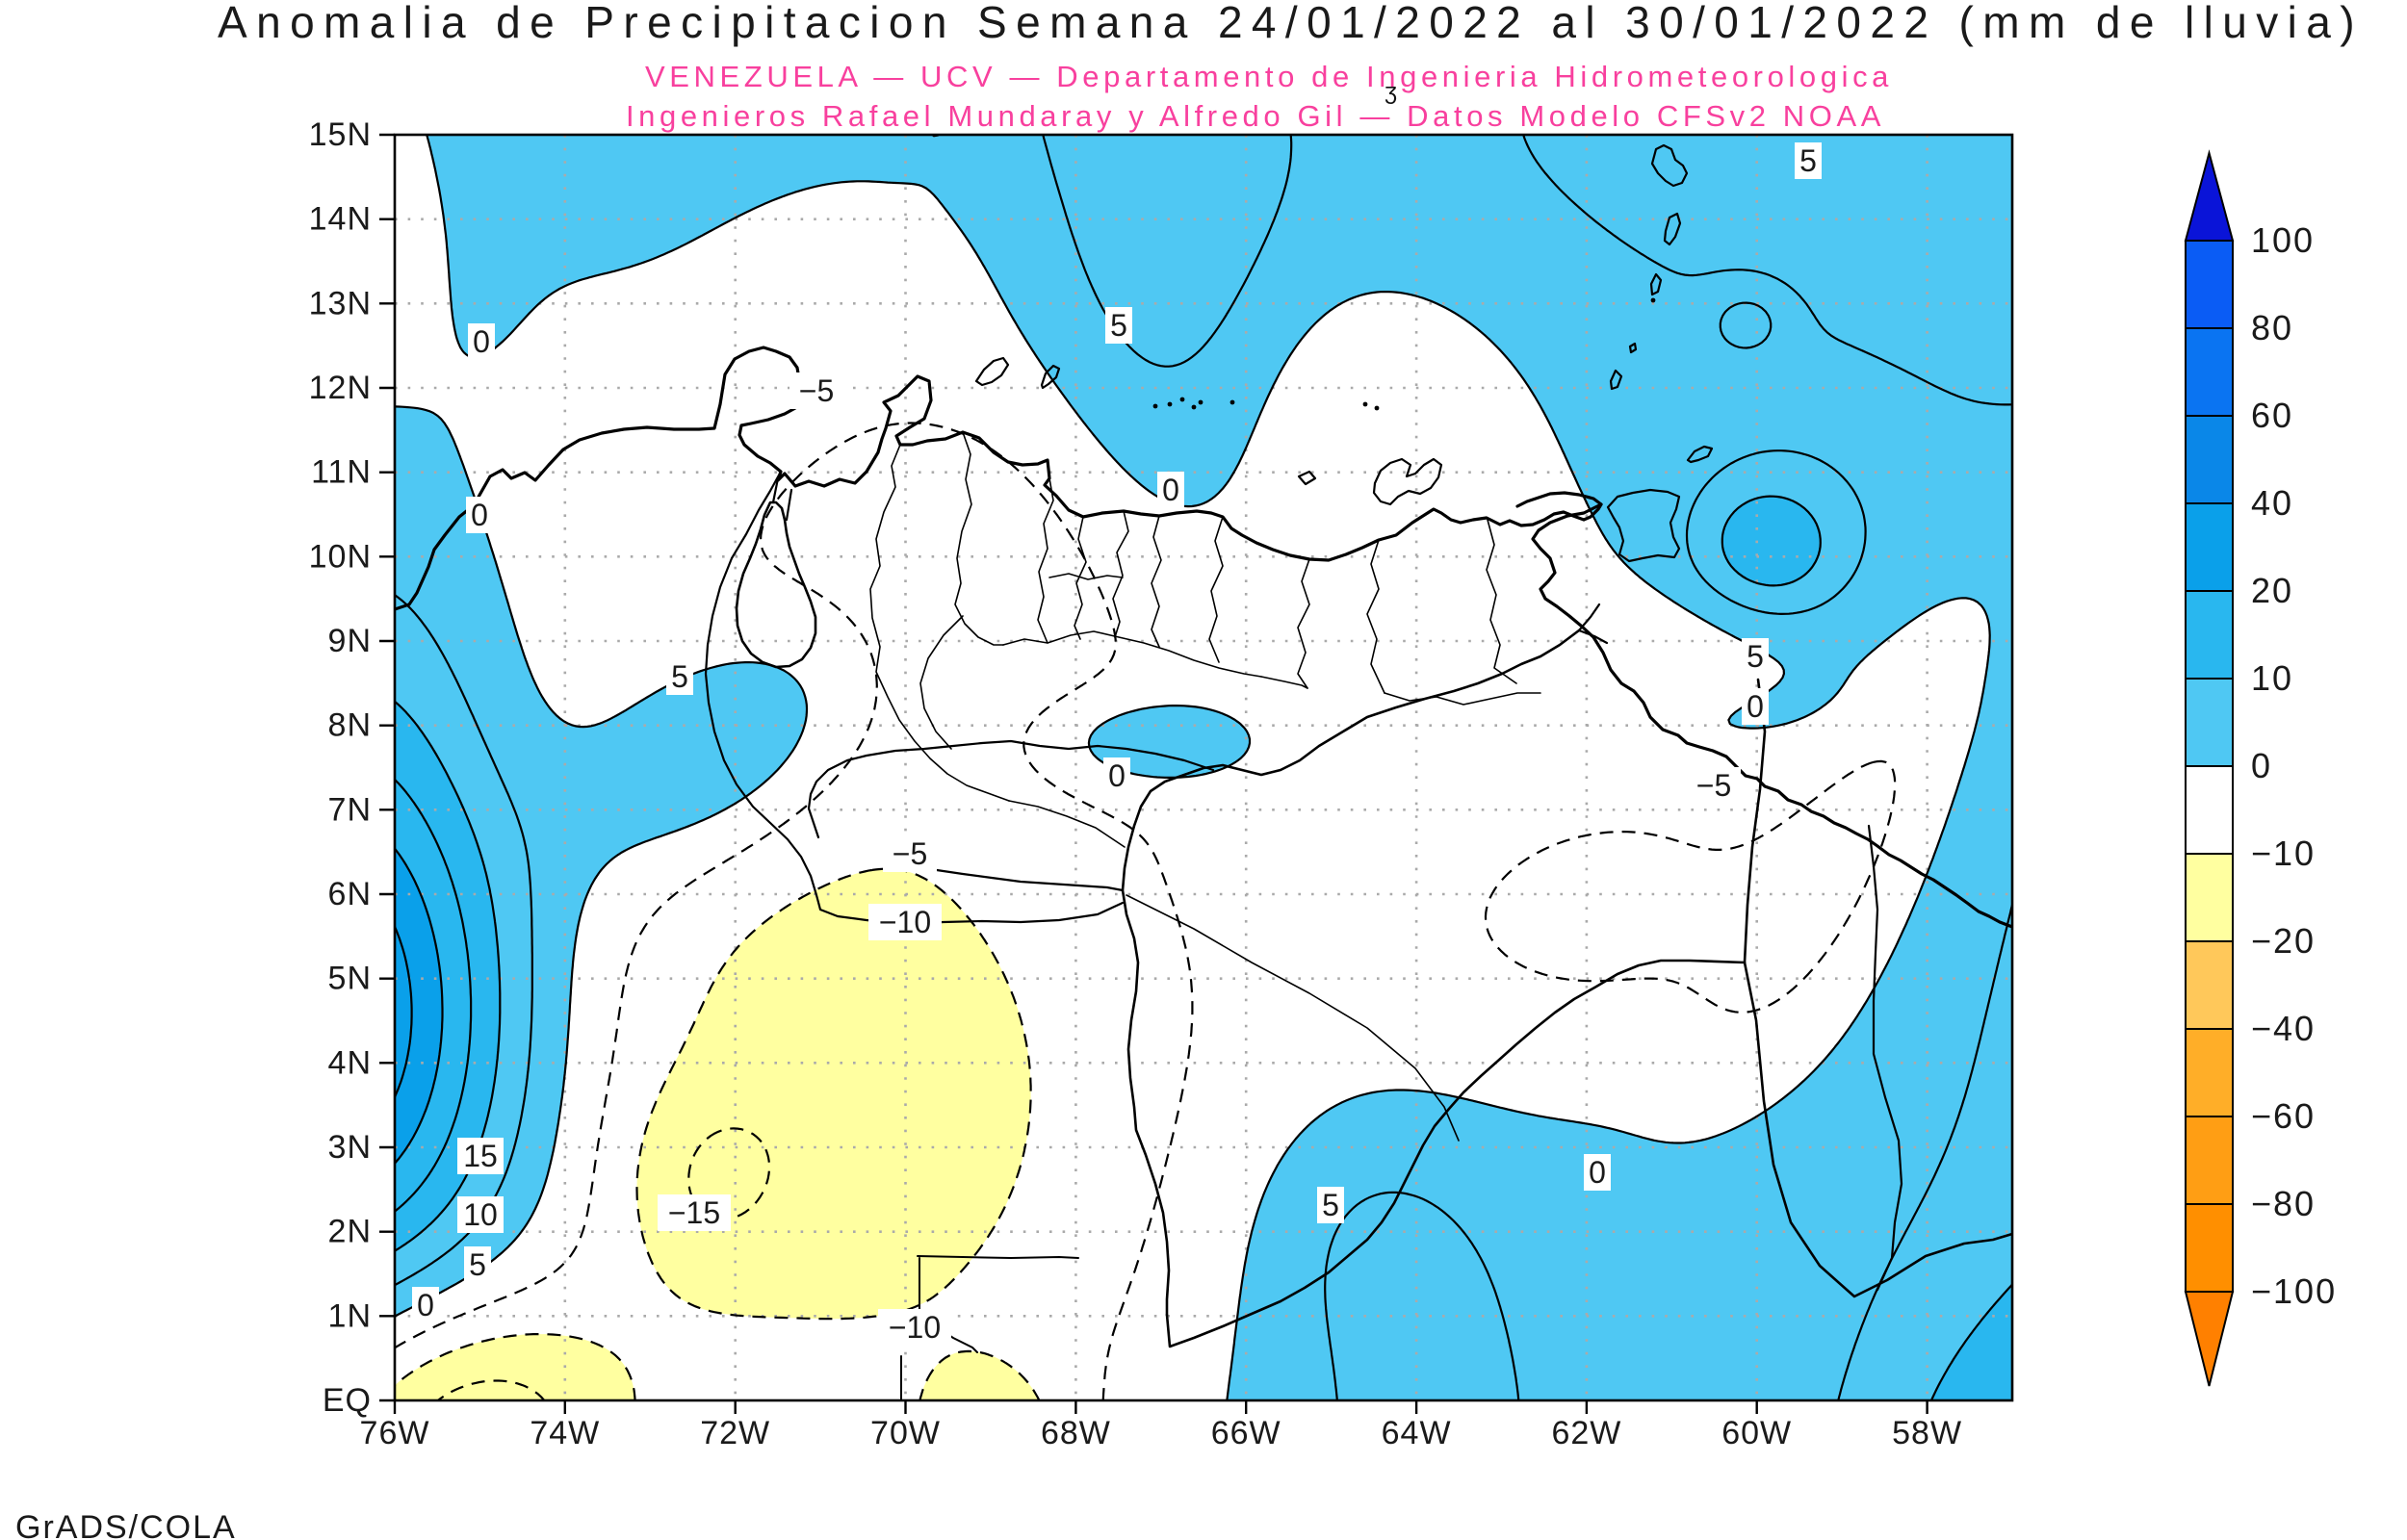 The height and width of the screenshot is (1540, 2407). Describe the element at coordinates (905, 1433) in the screenshot. I see `svg-text: 70W` at that location.